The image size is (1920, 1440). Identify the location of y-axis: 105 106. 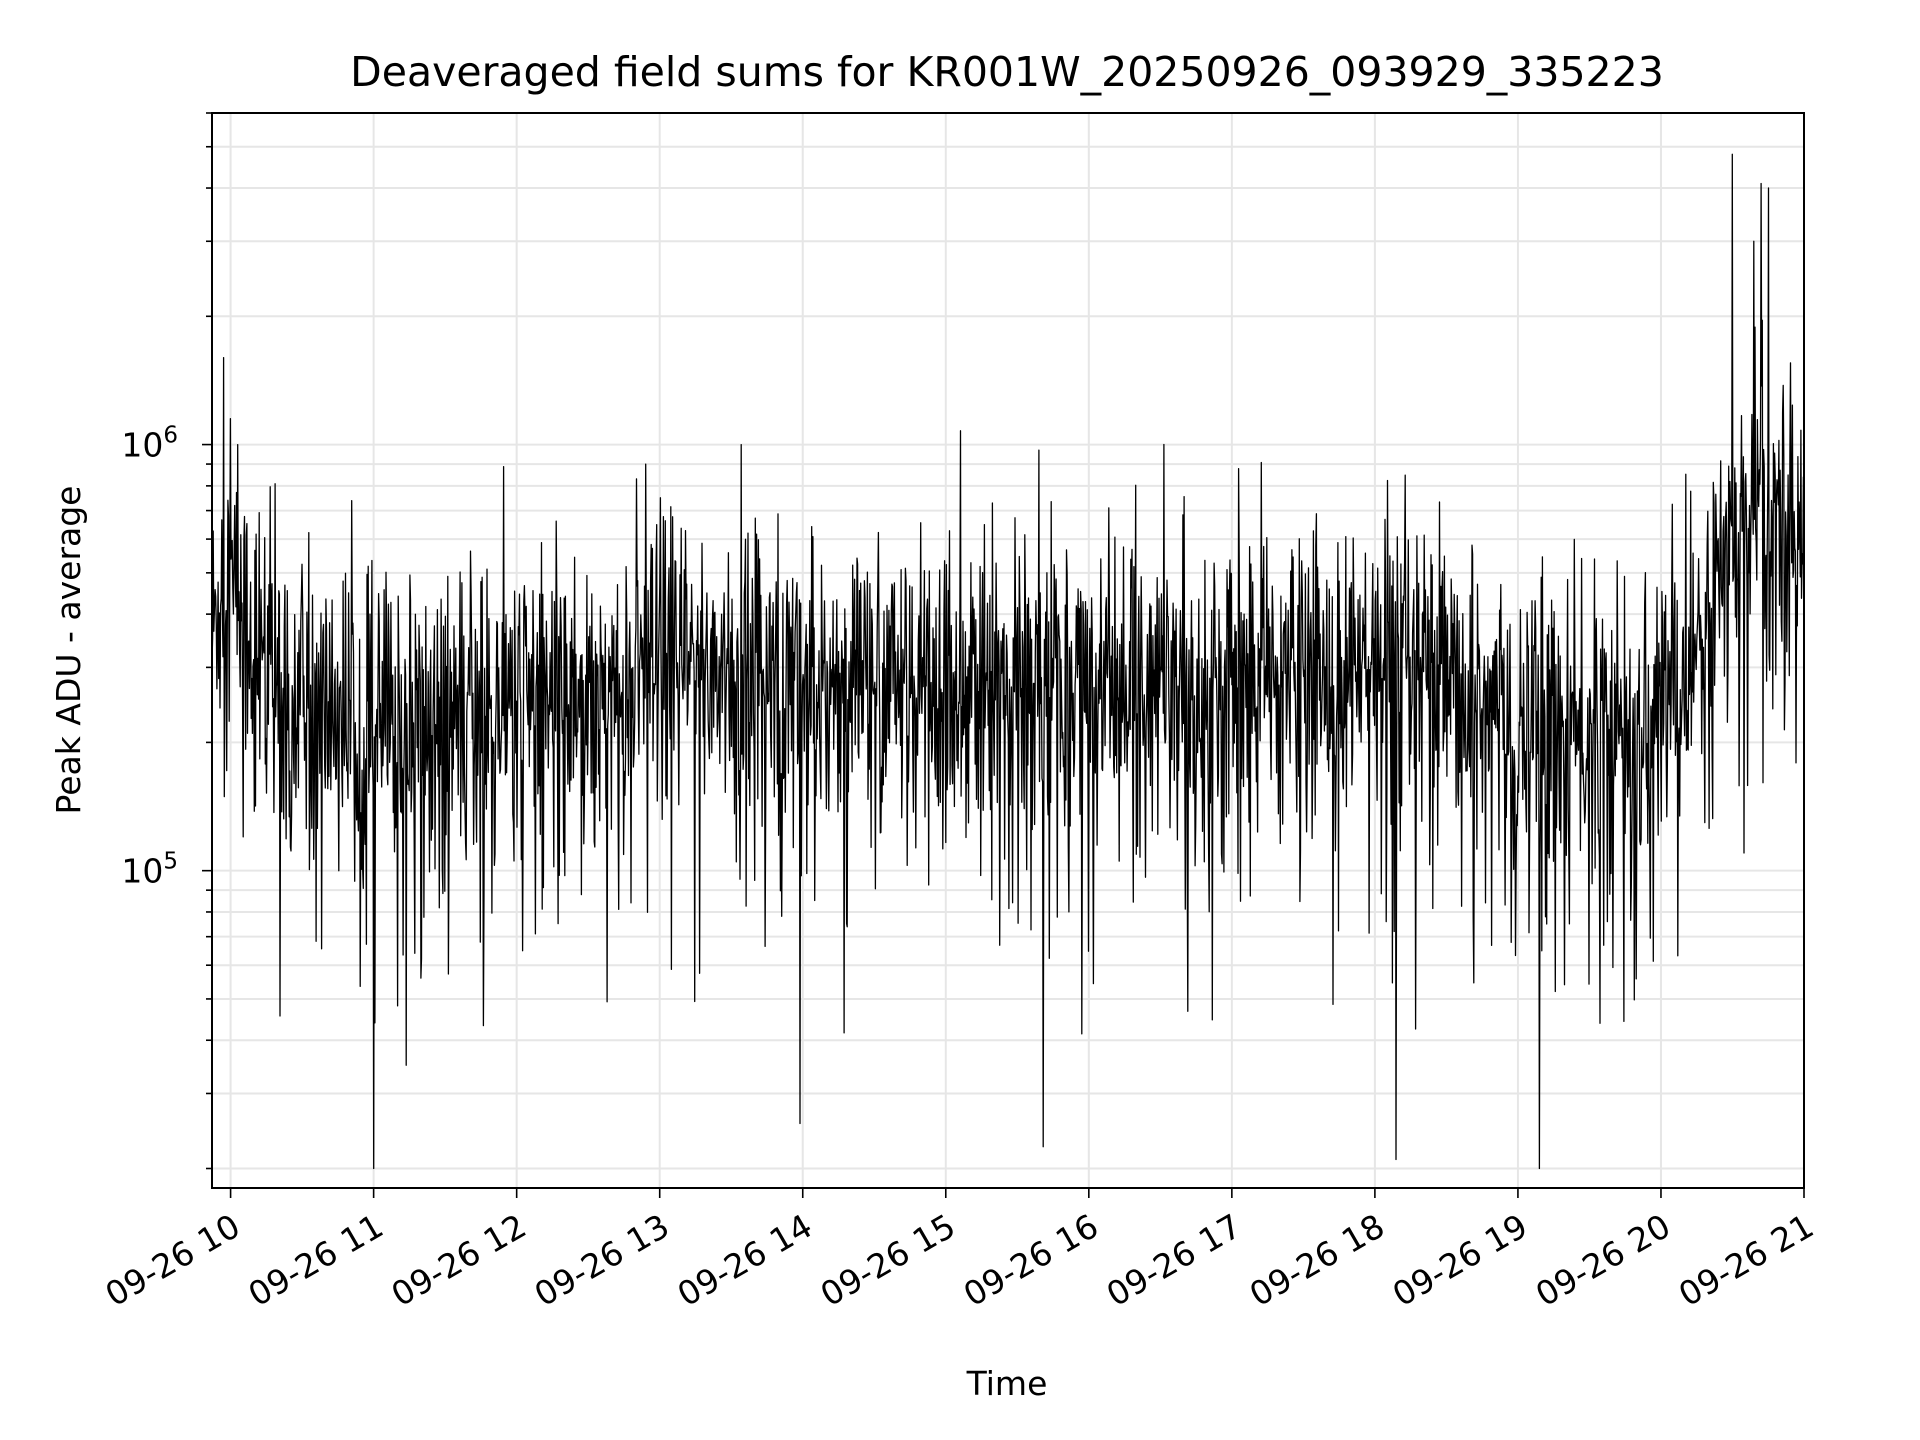
(166, 641).